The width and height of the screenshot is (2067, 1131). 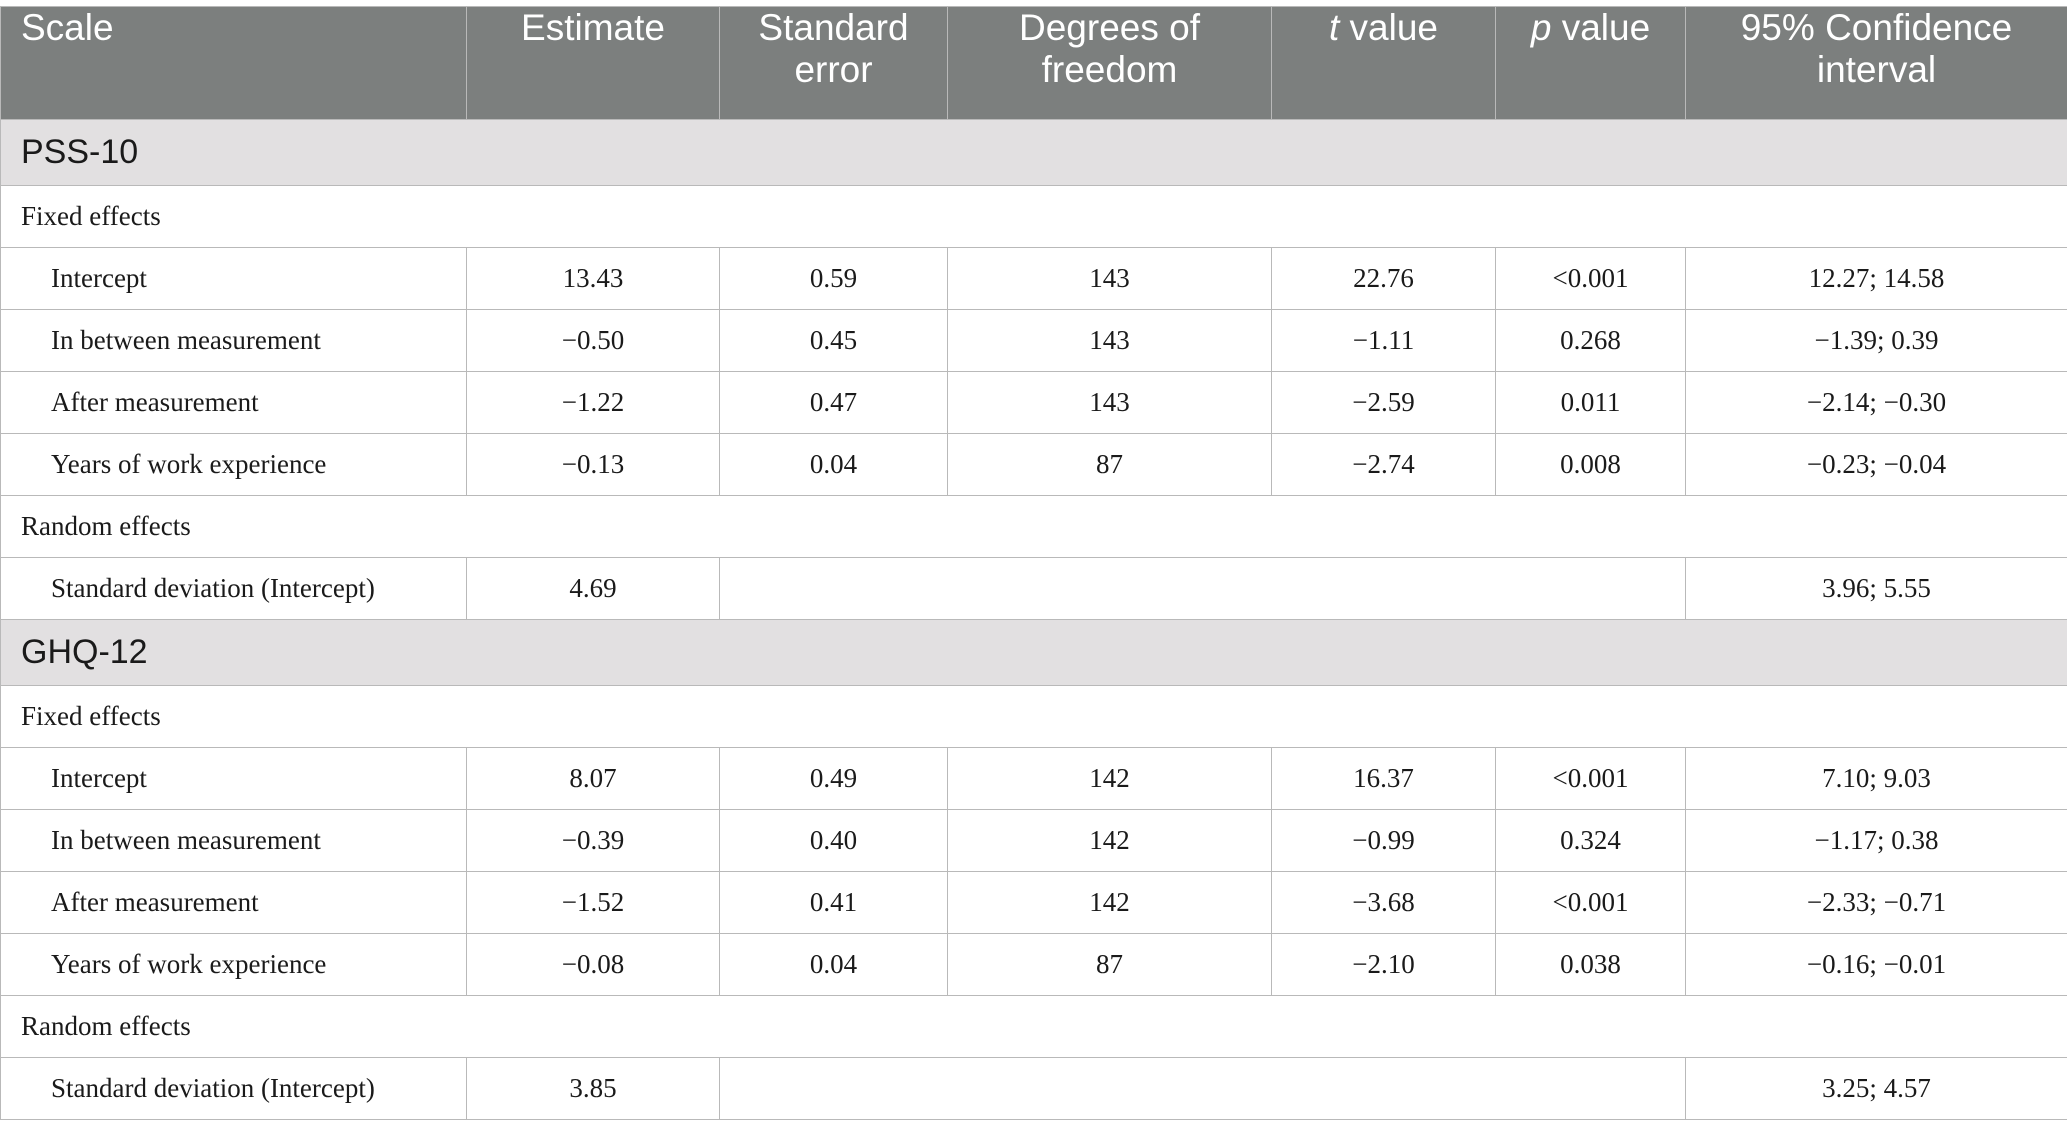 I want to click on header-scale: Scale, so click(x=233, y=63).